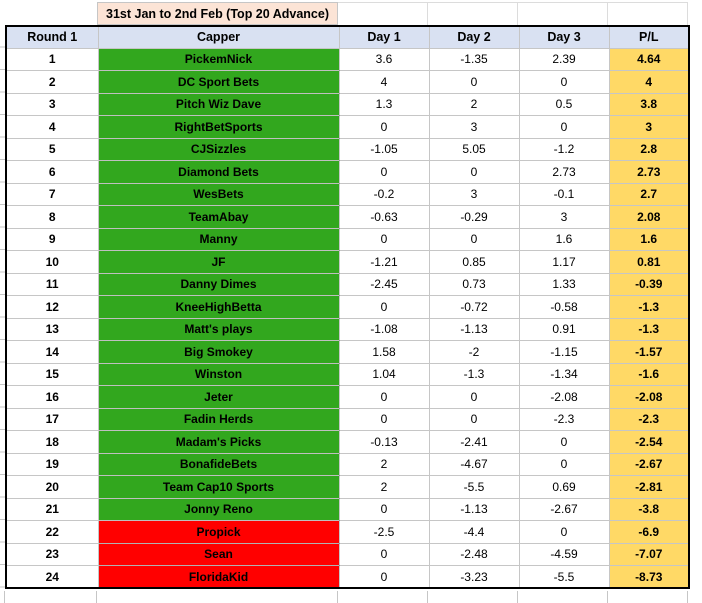 The width and height of the screenshot is (702, 603). What do you see at coordinates (474, 464) in the screenshot?
I see `cell-day2: -4.67` at bounding box center [474, 464].